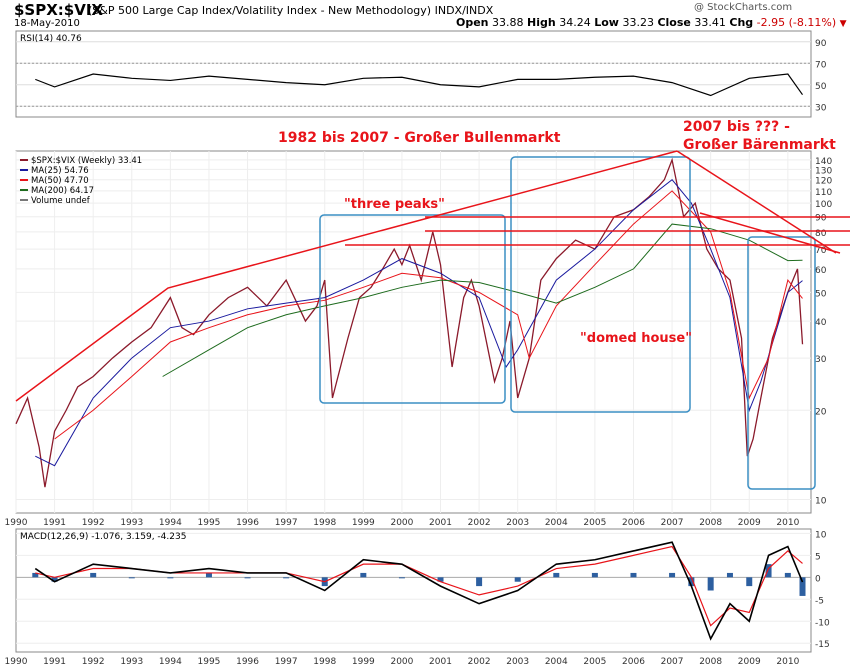  What do you see at coordinates (823, 205) in the screenshot?
I see `price-tick-label: 100` at bounding box center [823, 205].